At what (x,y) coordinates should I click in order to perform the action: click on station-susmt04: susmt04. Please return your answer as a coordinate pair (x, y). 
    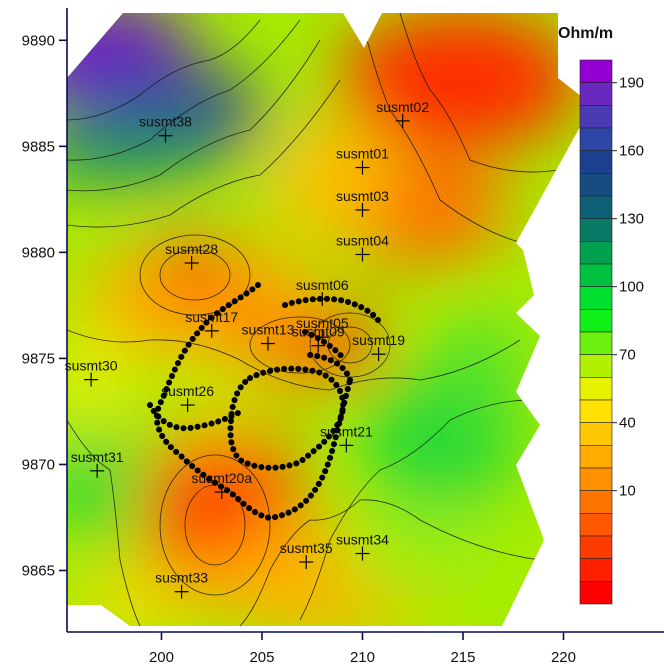
    Looking at the image, I should click on (362, 247).